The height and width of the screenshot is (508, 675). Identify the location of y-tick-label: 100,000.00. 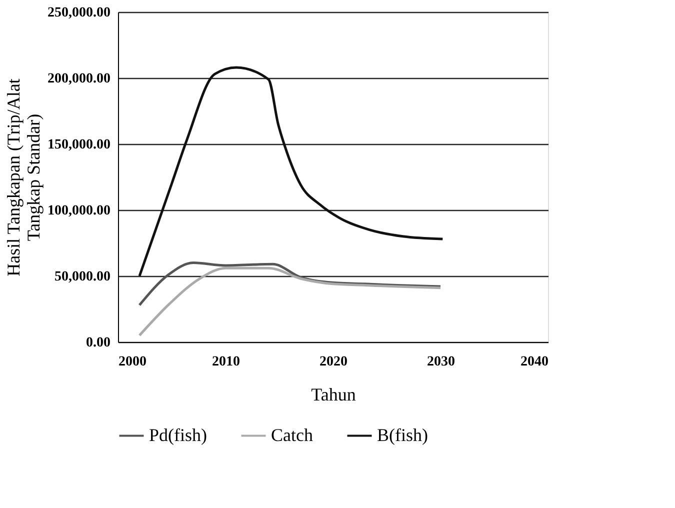
(79, 211).